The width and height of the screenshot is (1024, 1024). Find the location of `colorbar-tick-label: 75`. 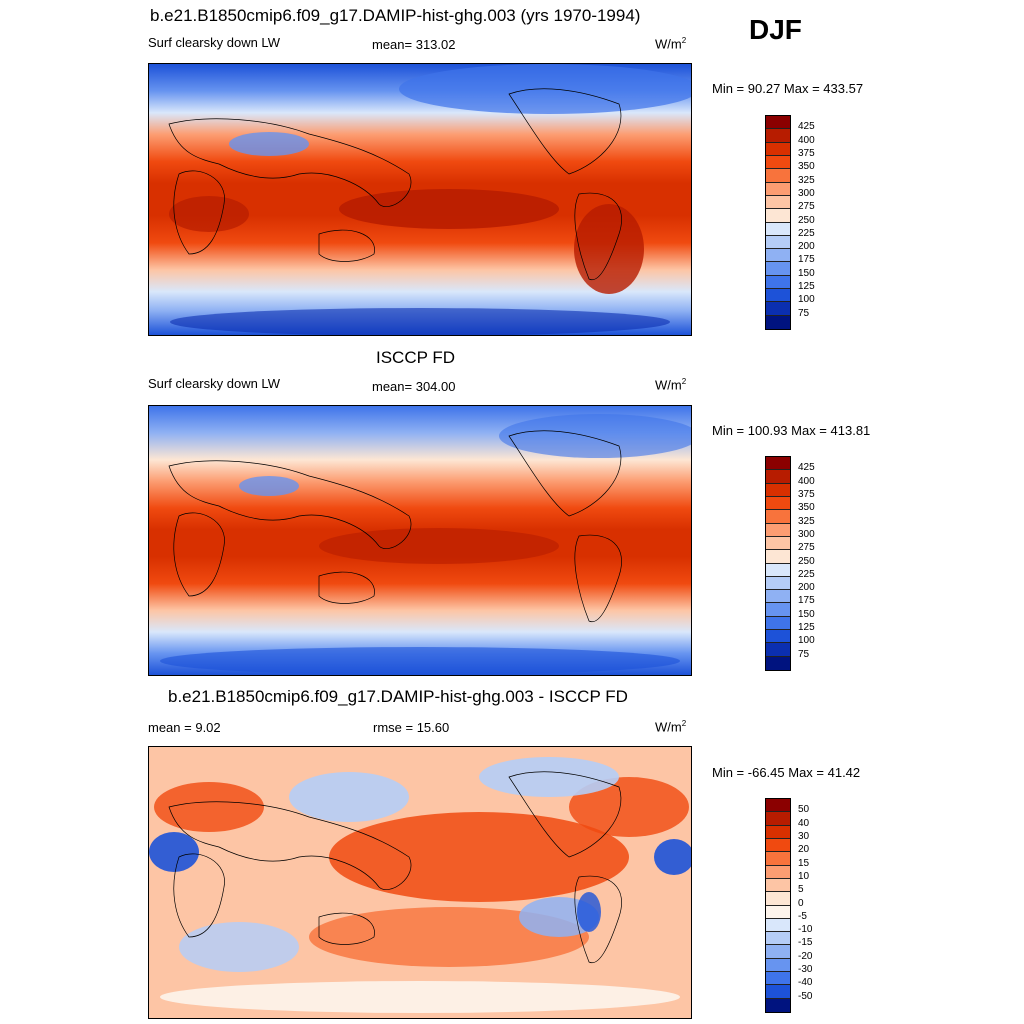

colorbar-tick-label: 75 is located at coordinates (804, 654).